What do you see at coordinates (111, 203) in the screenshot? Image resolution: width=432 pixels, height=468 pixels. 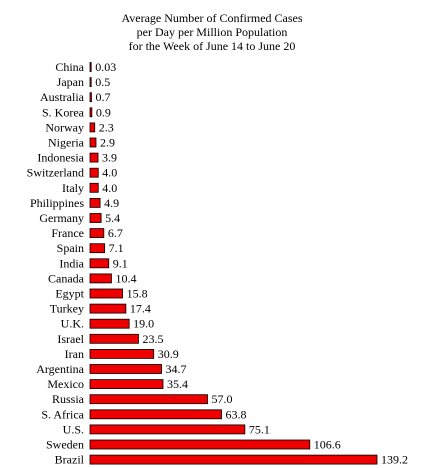 I see `value-label: 4.9` at bounding box center [111, 203].